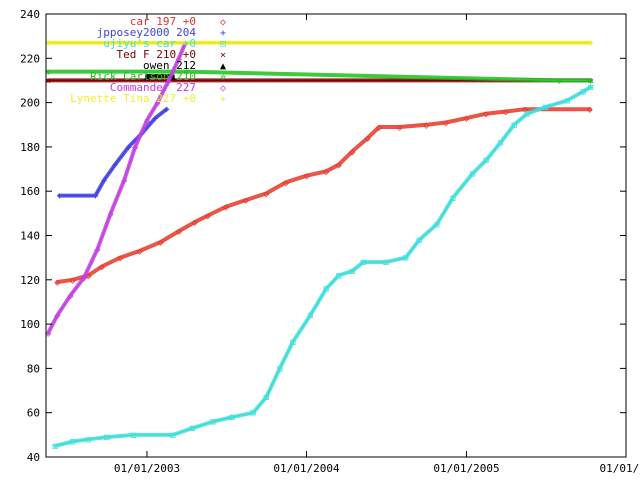 The width and height of the screenshot is (640, 480). What do you see at coordinates (30, 58) in the screenshot?
I see `y-tick-label: 220` at bounding box center [30, 58].